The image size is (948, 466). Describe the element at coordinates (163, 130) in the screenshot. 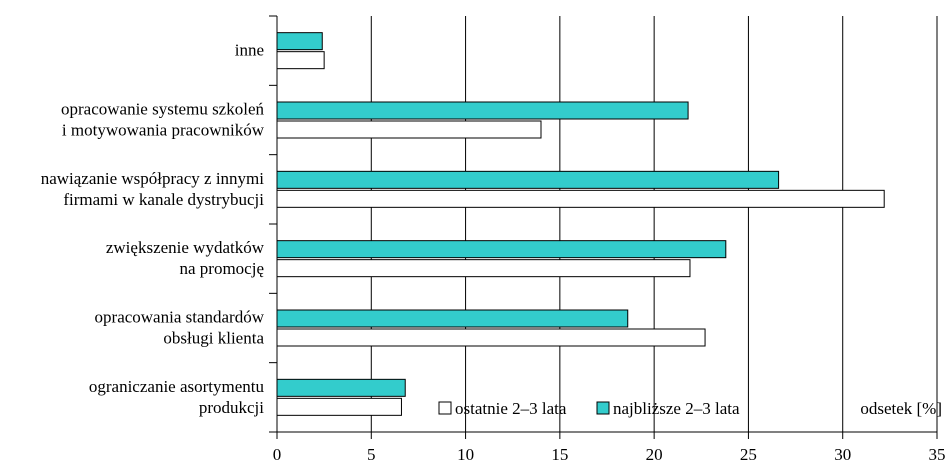

I see `category-label: i motywowania pracowników` at that location.